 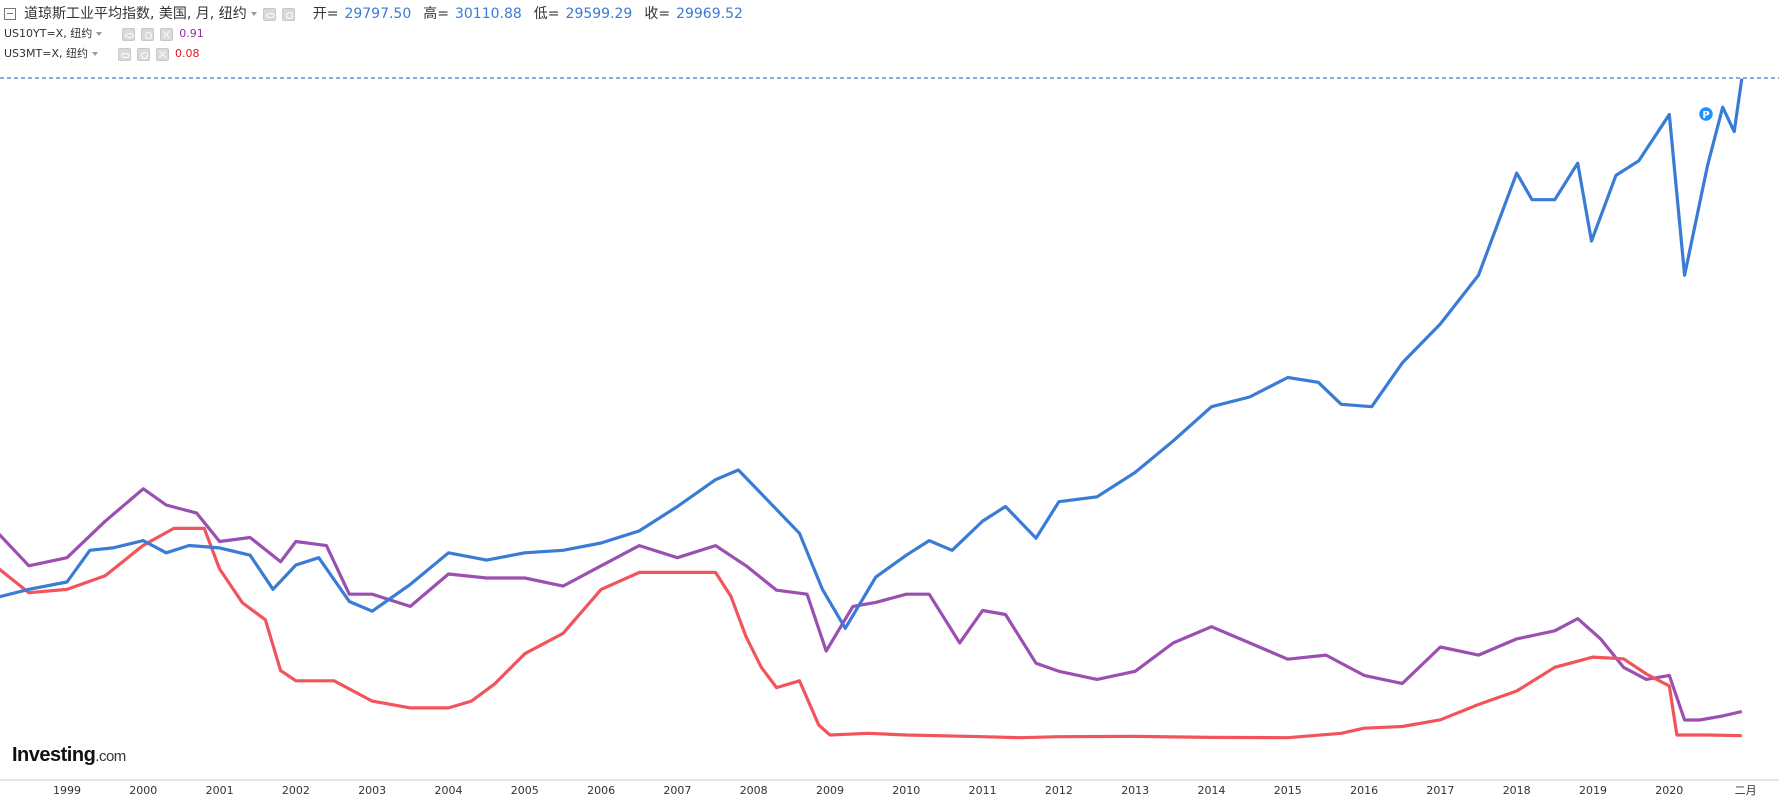 I want to click on study-label: US10YT=X, 纽约, so click(x=48, y=33).